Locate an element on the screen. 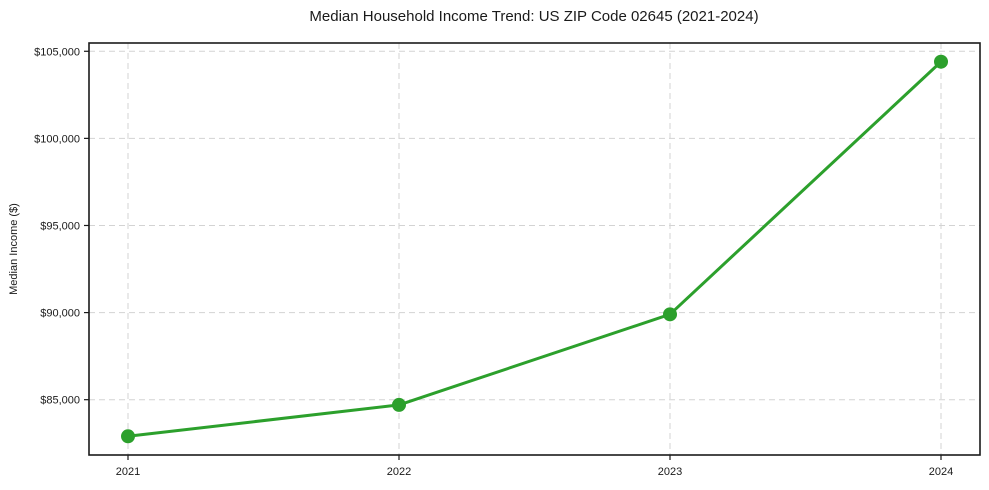  data-point-2024 is located at coordinates (941, 61).